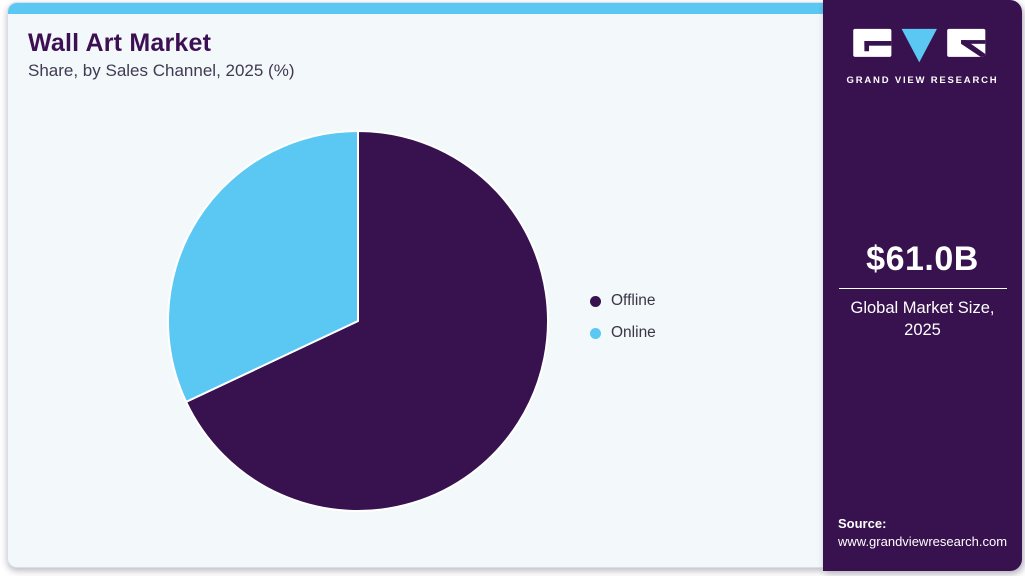 This screenshot has height=576, width=1025. Describe the element at coordinates (263, 266) in the screenshot. I see `pie-slice-online` at that location.